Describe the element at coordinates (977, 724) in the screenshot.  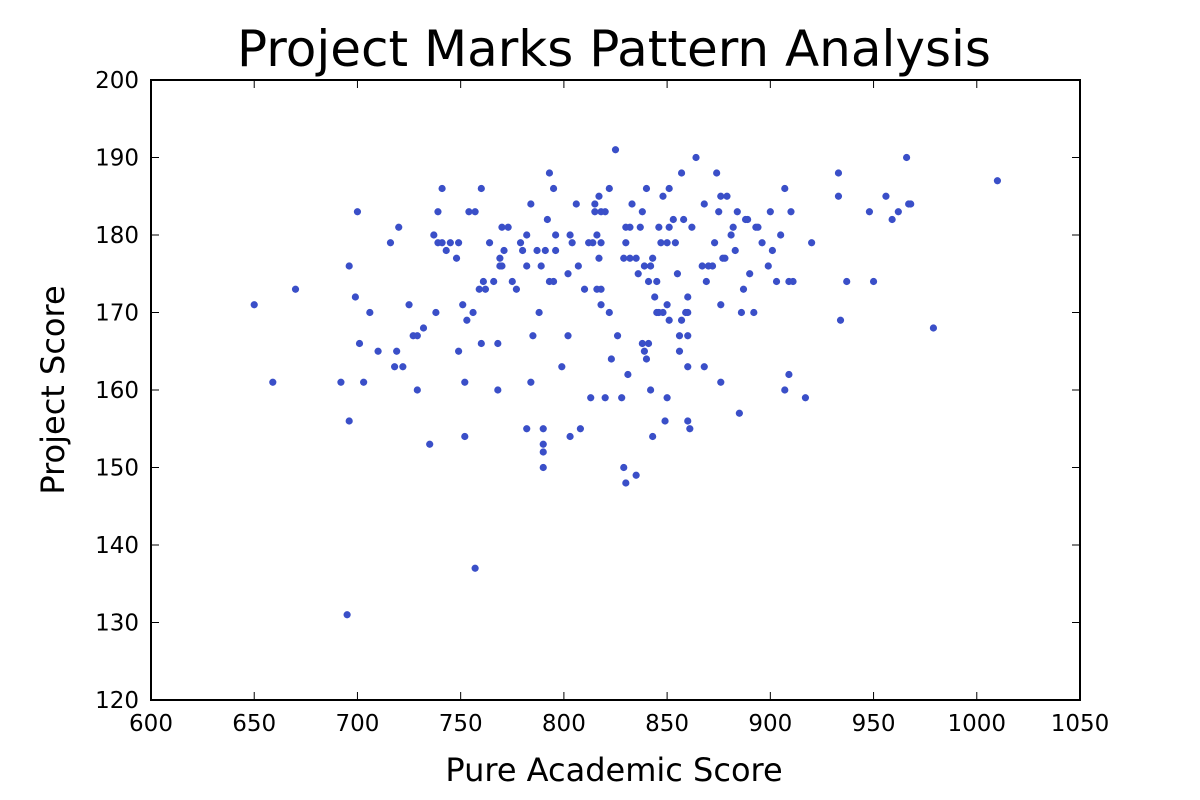
I see `x-tick-label: 1000` at that location.